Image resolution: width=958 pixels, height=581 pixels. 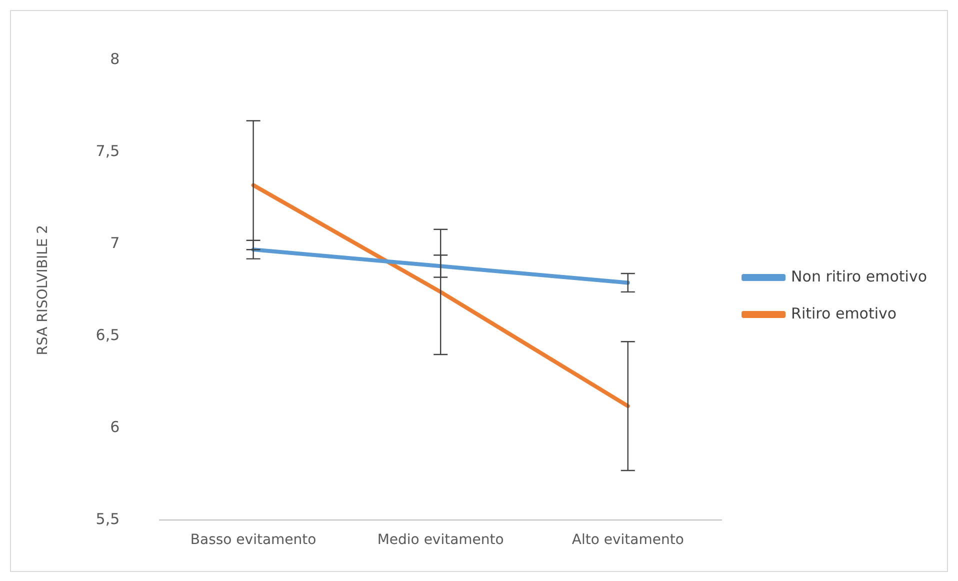 What do you see at coordinates (859, 276) in the screenshot?
I see `legend-label: Non ritiro emotivo` at bounding box center [859, 276].